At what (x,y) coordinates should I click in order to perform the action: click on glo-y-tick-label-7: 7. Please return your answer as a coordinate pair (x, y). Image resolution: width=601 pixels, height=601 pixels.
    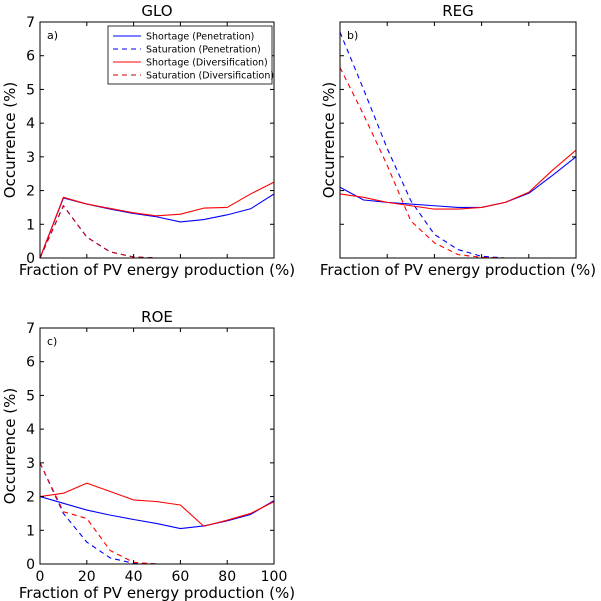
    Looking at the image, I should click on (30, 23).